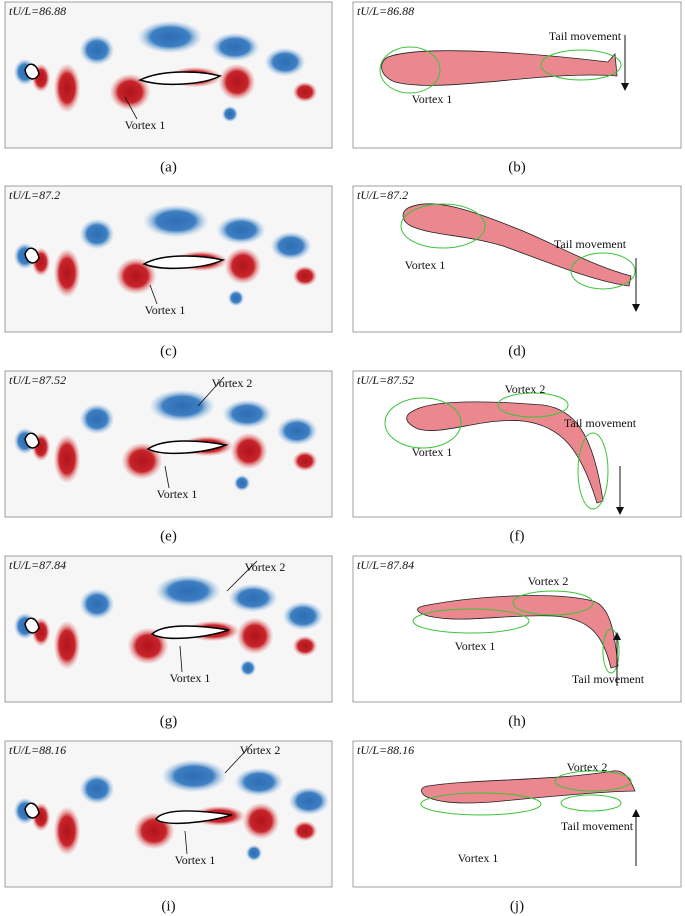  Describe the element at coordinates (37, 380) in the screenshot. I see `time-label: tU/L=87.52` at that location.